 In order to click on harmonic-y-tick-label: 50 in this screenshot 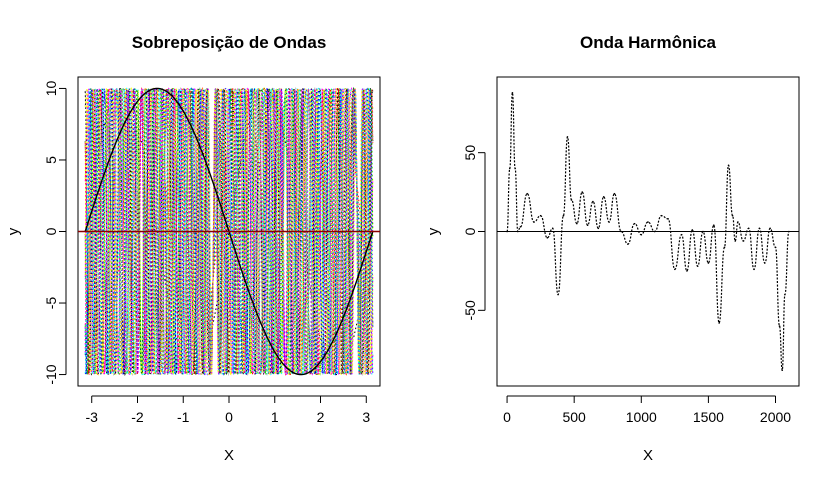, I will do `click(470, 153)`.